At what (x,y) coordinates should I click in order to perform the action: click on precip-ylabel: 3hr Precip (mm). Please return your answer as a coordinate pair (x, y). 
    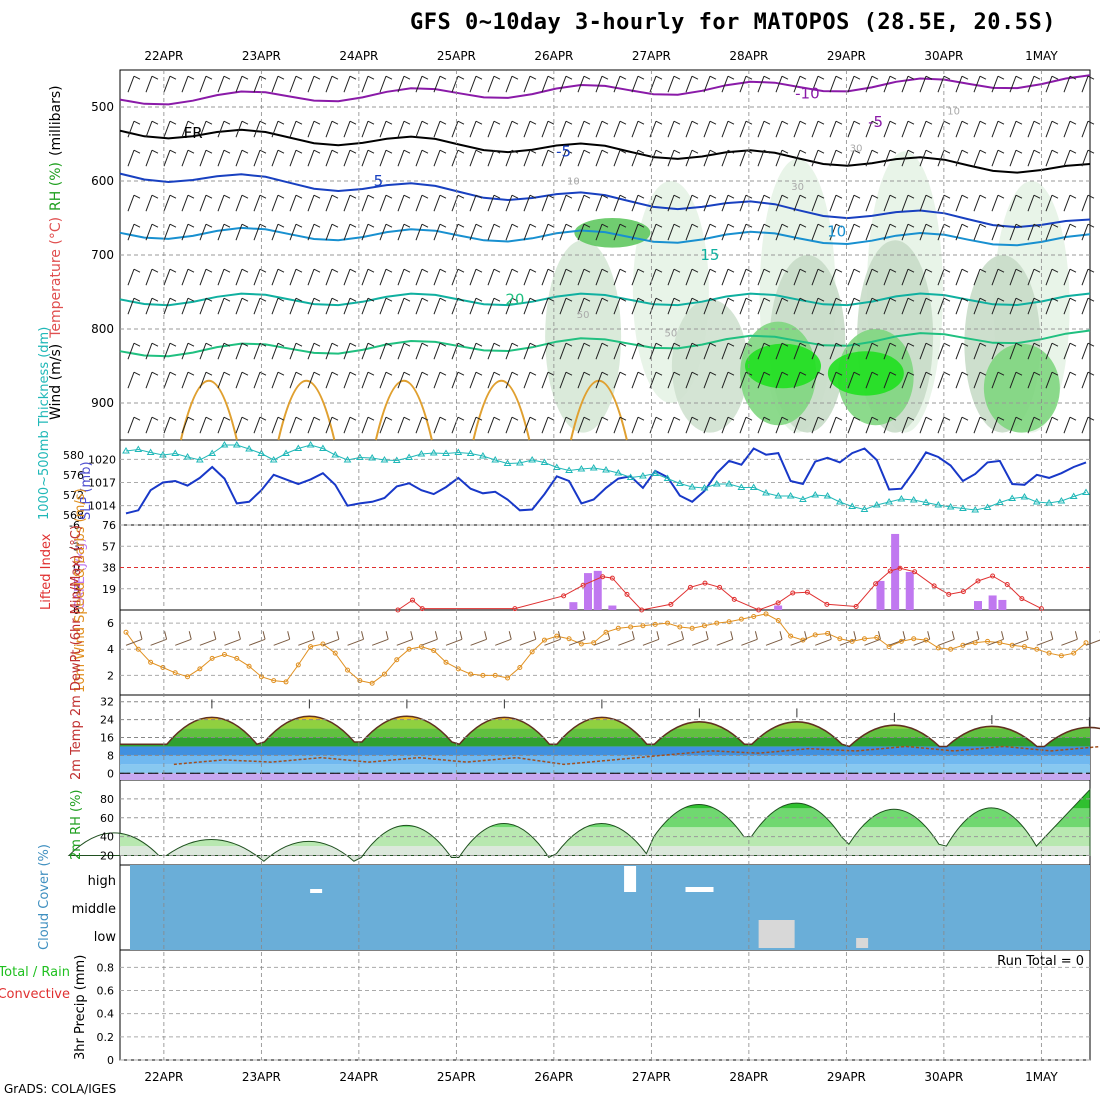
    Looking at the image, I should click on (80, 1007).